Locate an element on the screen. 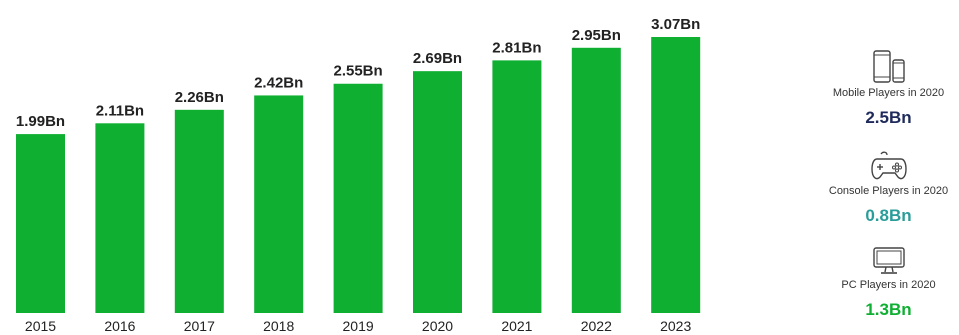  data-label-2022: 2.95Bn is located at coordinates (596, 35).